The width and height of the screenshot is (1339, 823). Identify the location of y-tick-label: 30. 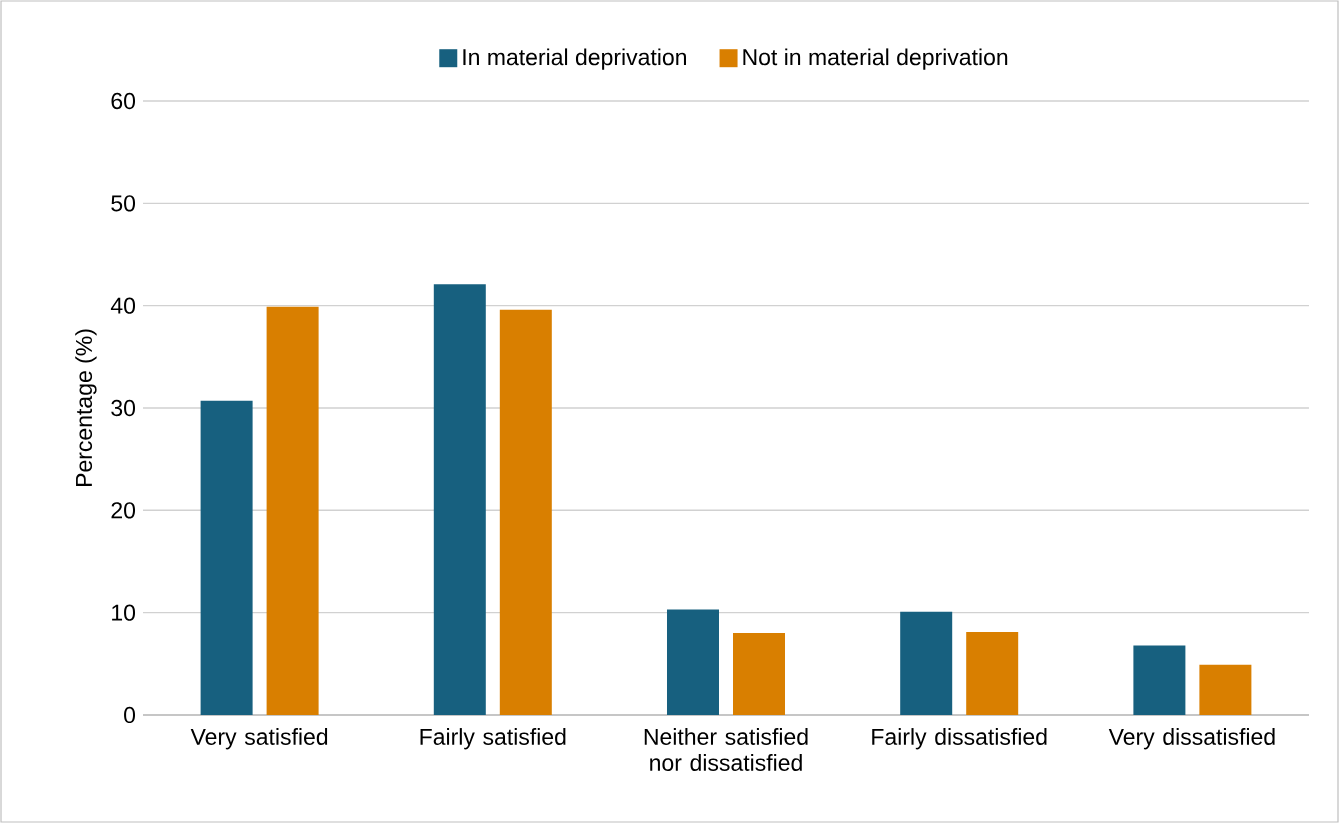
(123, 408).